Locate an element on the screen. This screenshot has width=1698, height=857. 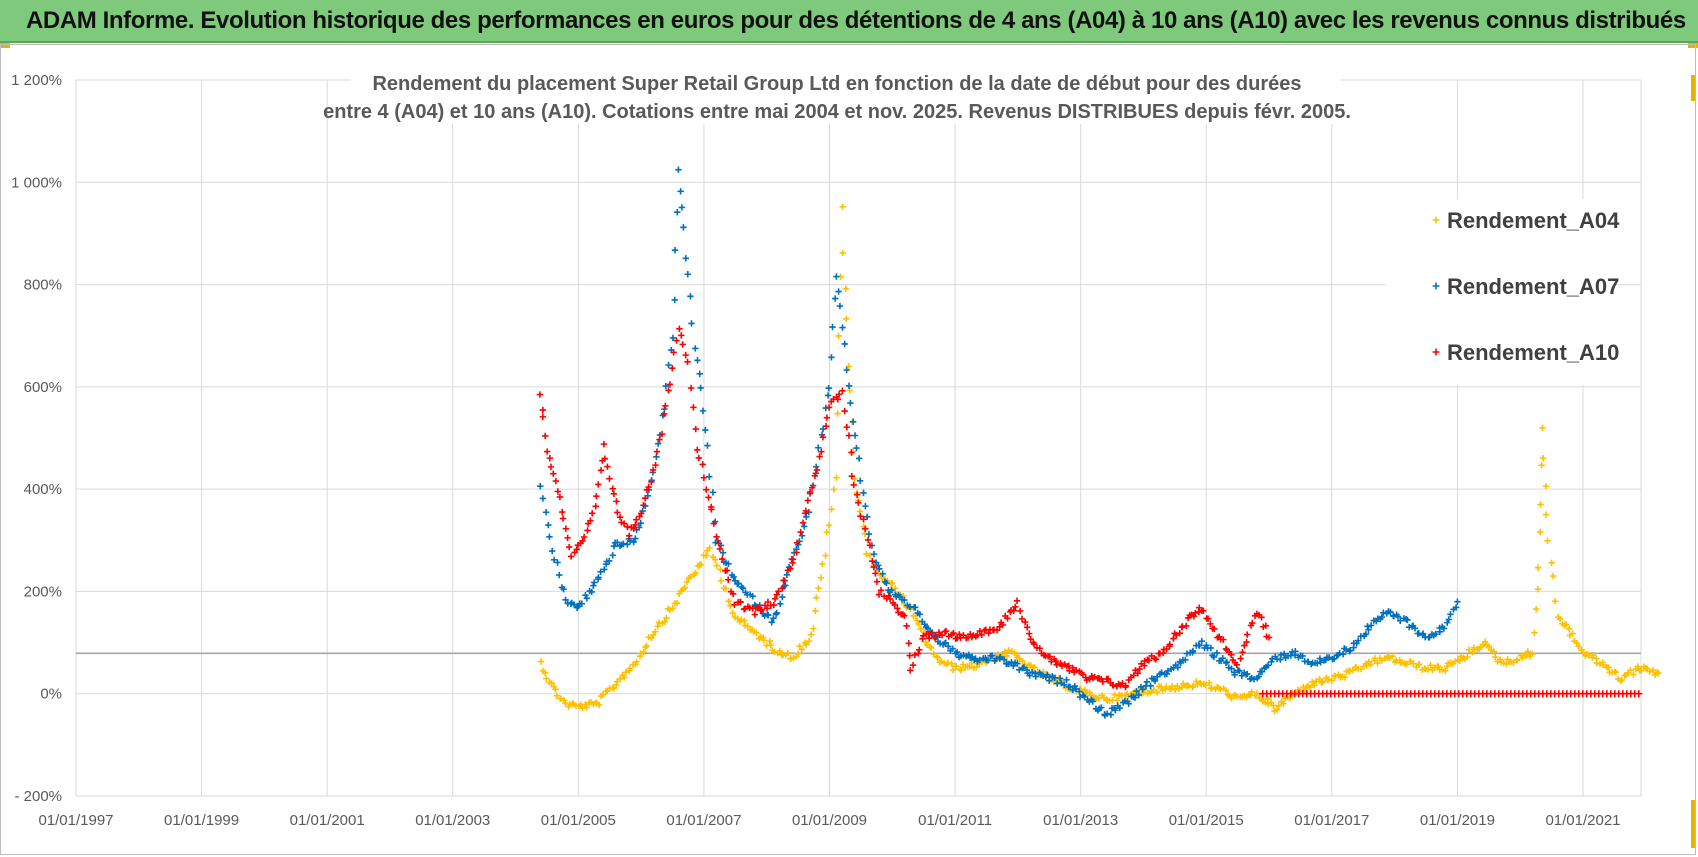
x-tick-label: 01/01/2003 is located at coordinates (452, 820).